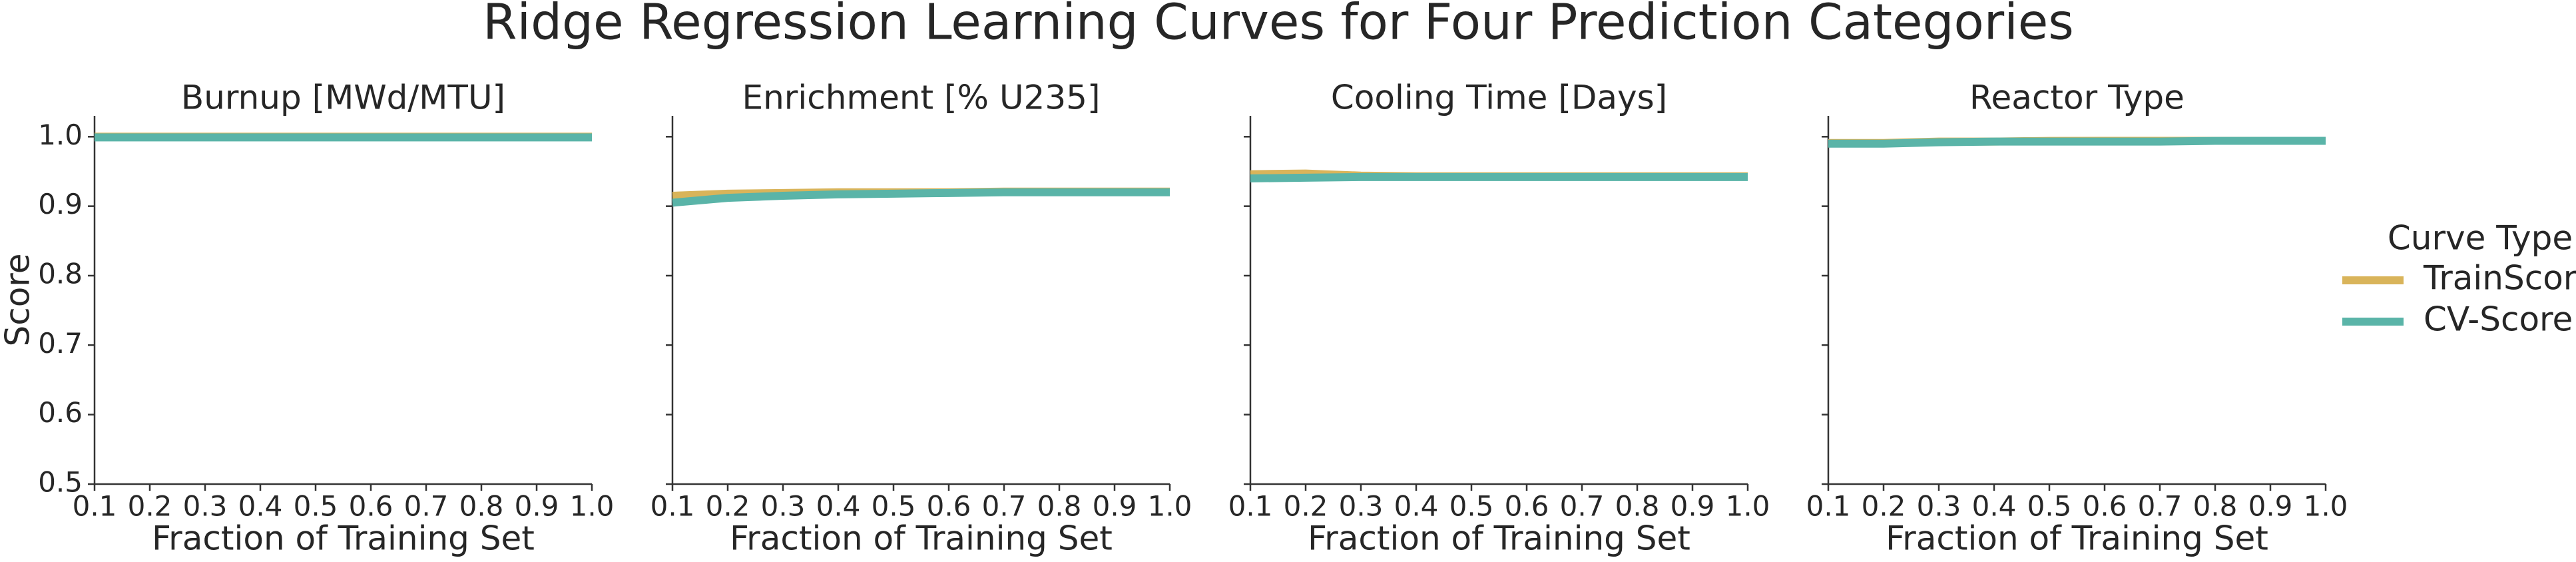 The width and height of the screenshot is (2576, 562). I want to click on y-tick-label: 0.7, so click(61, 344).